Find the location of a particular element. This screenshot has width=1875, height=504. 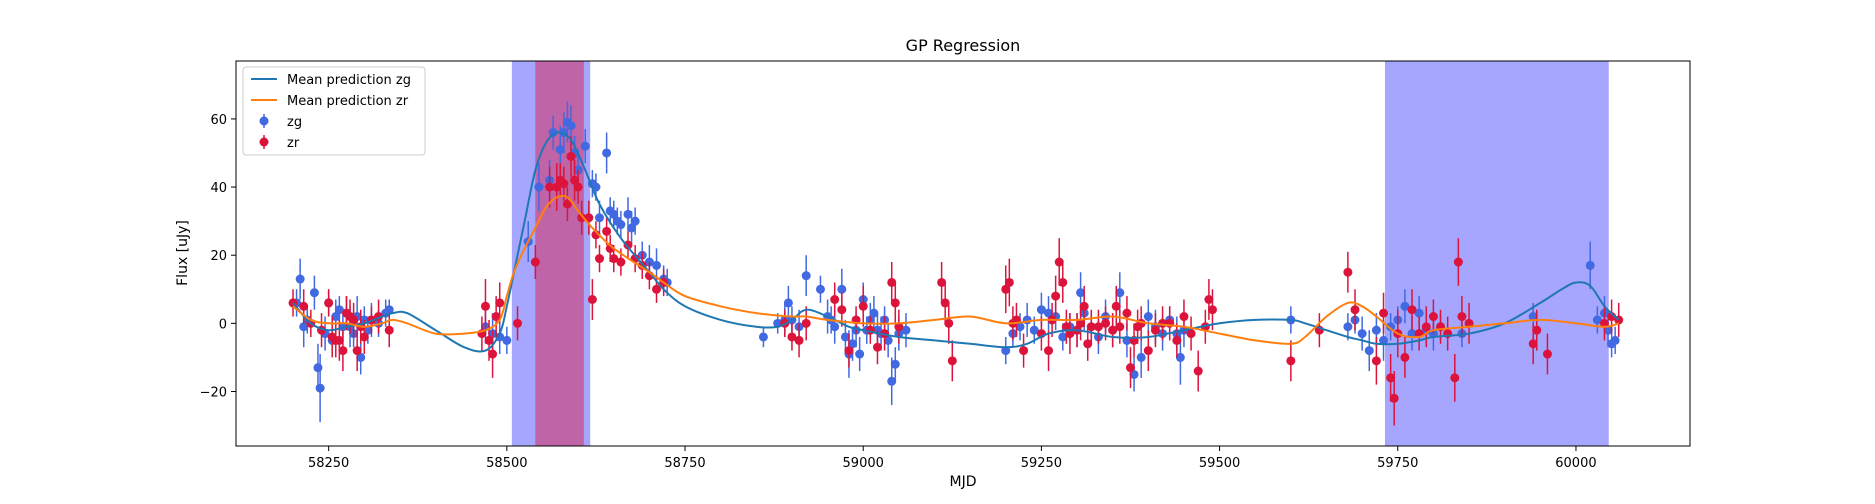

x-tick-label: 59500 is located at coordinates (1219, 463).